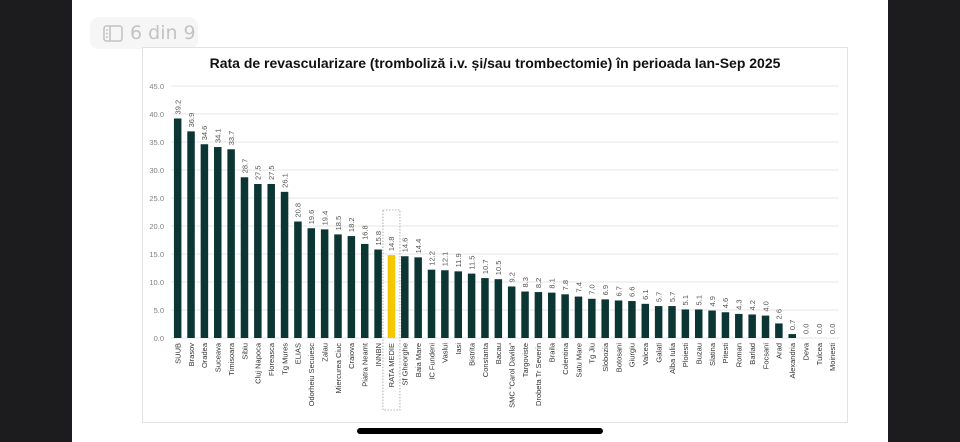 This screenshot has height=442, width=960. Describe the element at coordinates (338, 223) in the screenshot. I see `value-label: 18.5` at that location.